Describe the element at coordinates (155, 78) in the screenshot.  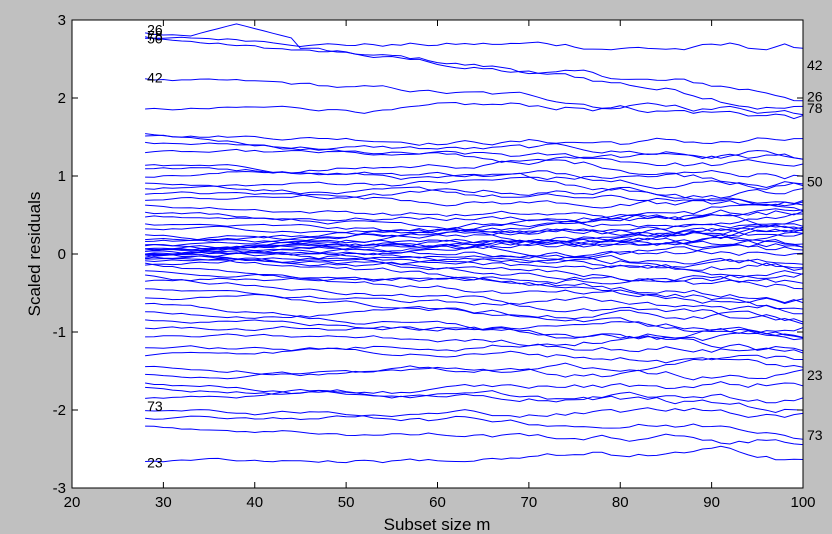
I see `left-label: 42` at that location.